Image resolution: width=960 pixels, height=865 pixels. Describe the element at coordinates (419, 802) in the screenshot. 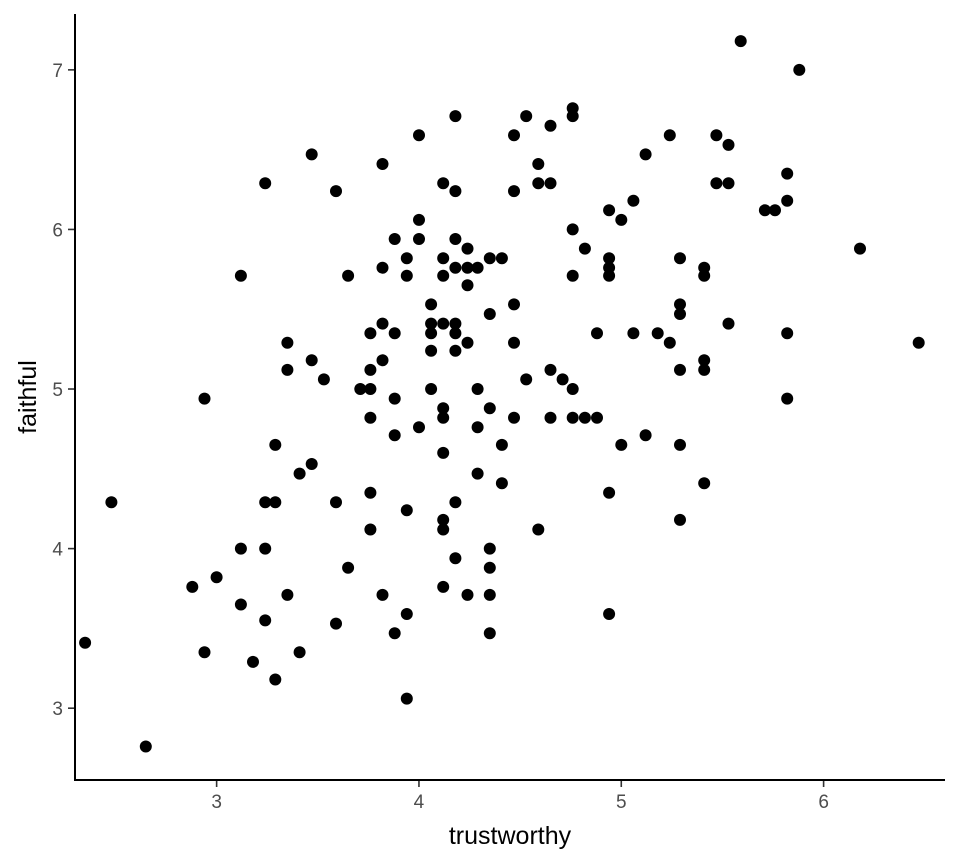

I see `x-tick-label: 4` at that location.